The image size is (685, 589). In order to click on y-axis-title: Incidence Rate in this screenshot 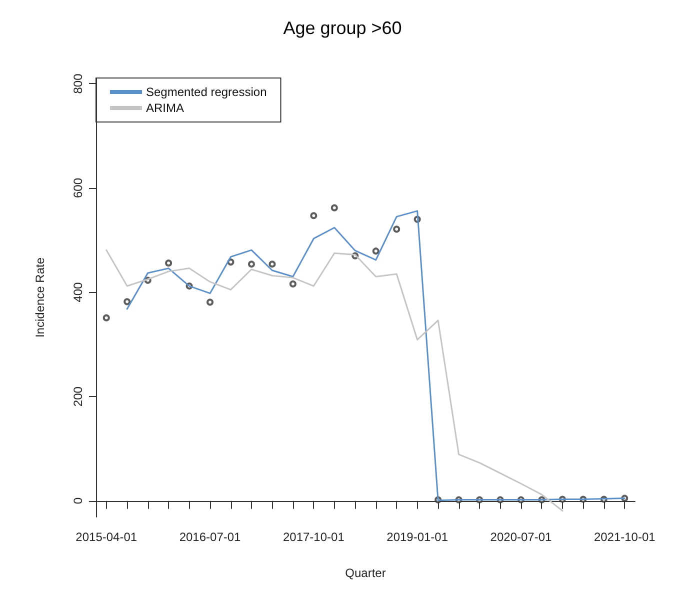, I will do `click(40, 297)`.